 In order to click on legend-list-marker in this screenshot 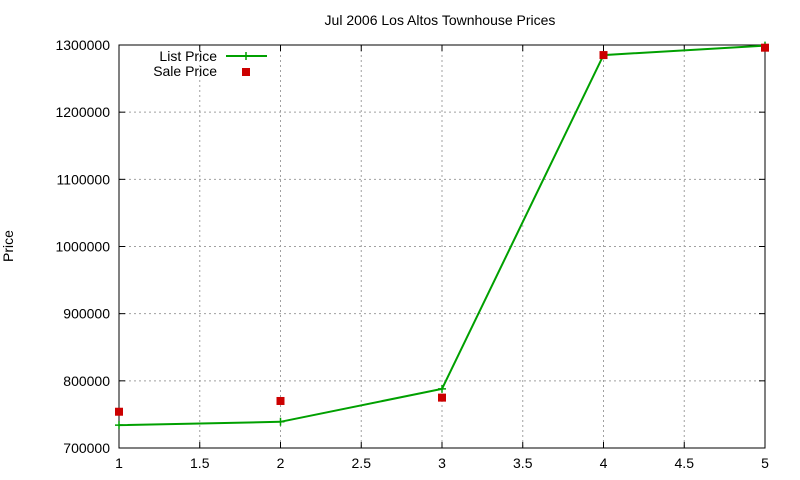, I will do `click(246, 56)`.